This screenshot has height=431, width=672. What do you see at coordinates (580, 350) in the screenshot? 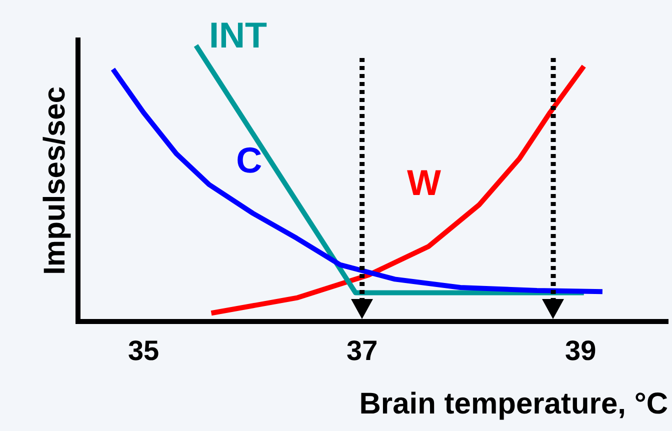
I see `x-tick-label: 39` at bounding box center [580, 350].